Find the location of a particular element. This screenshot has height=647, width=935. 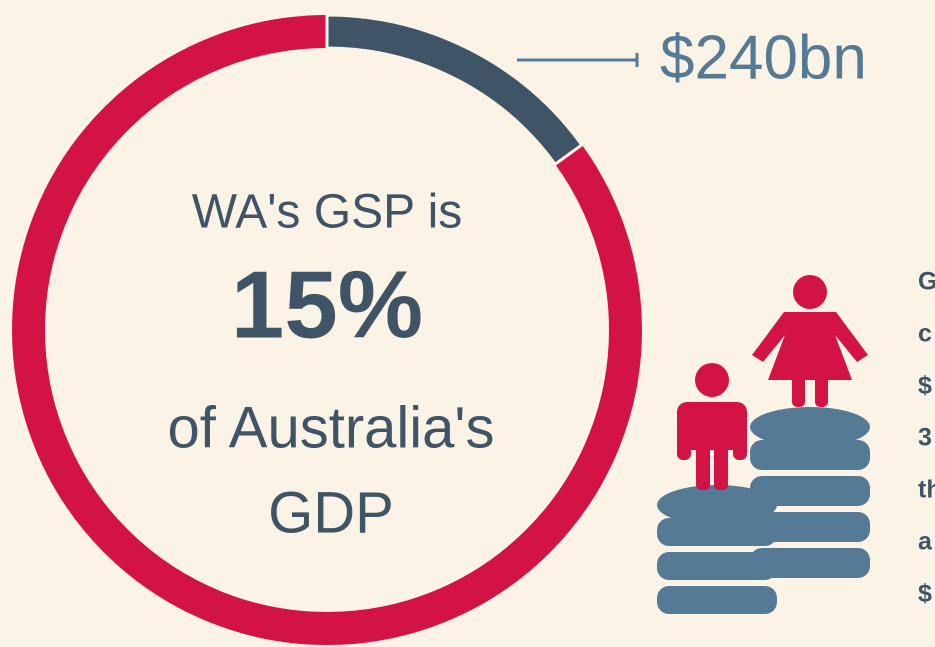

center-value: 15% is located at coordinates (327, 304).